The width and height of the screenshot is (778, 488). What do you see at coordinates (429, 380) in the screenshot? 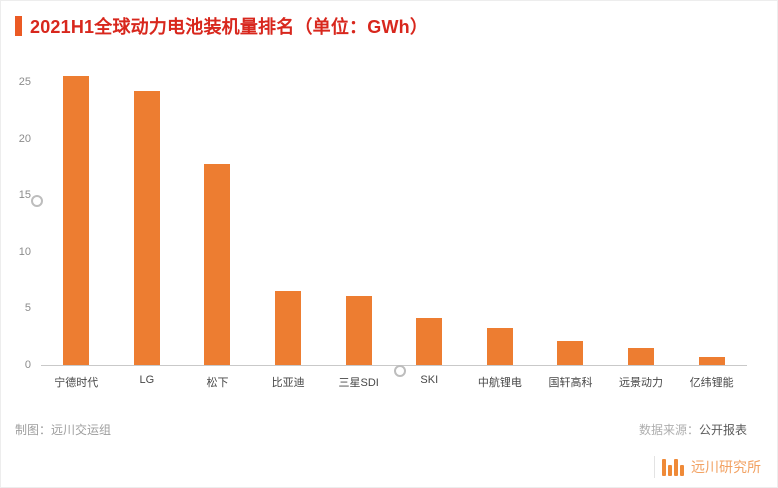
I see `x-axis-label: SKI` at bounding box center [429, 380].